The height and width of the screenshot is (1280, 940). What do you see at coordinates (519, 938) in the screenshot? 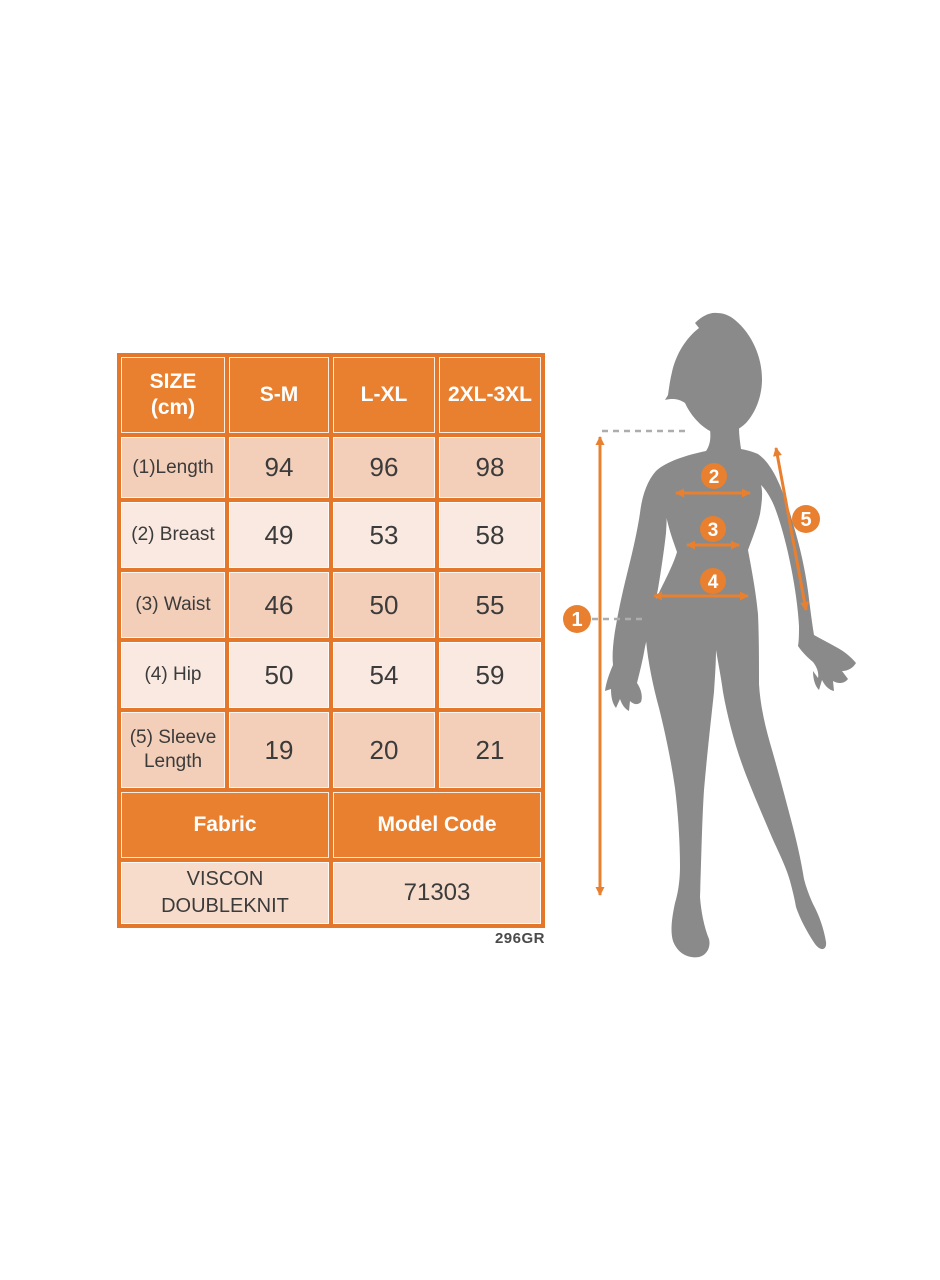
I see `weight-note: 296GR` at bounding box center [519, 938].